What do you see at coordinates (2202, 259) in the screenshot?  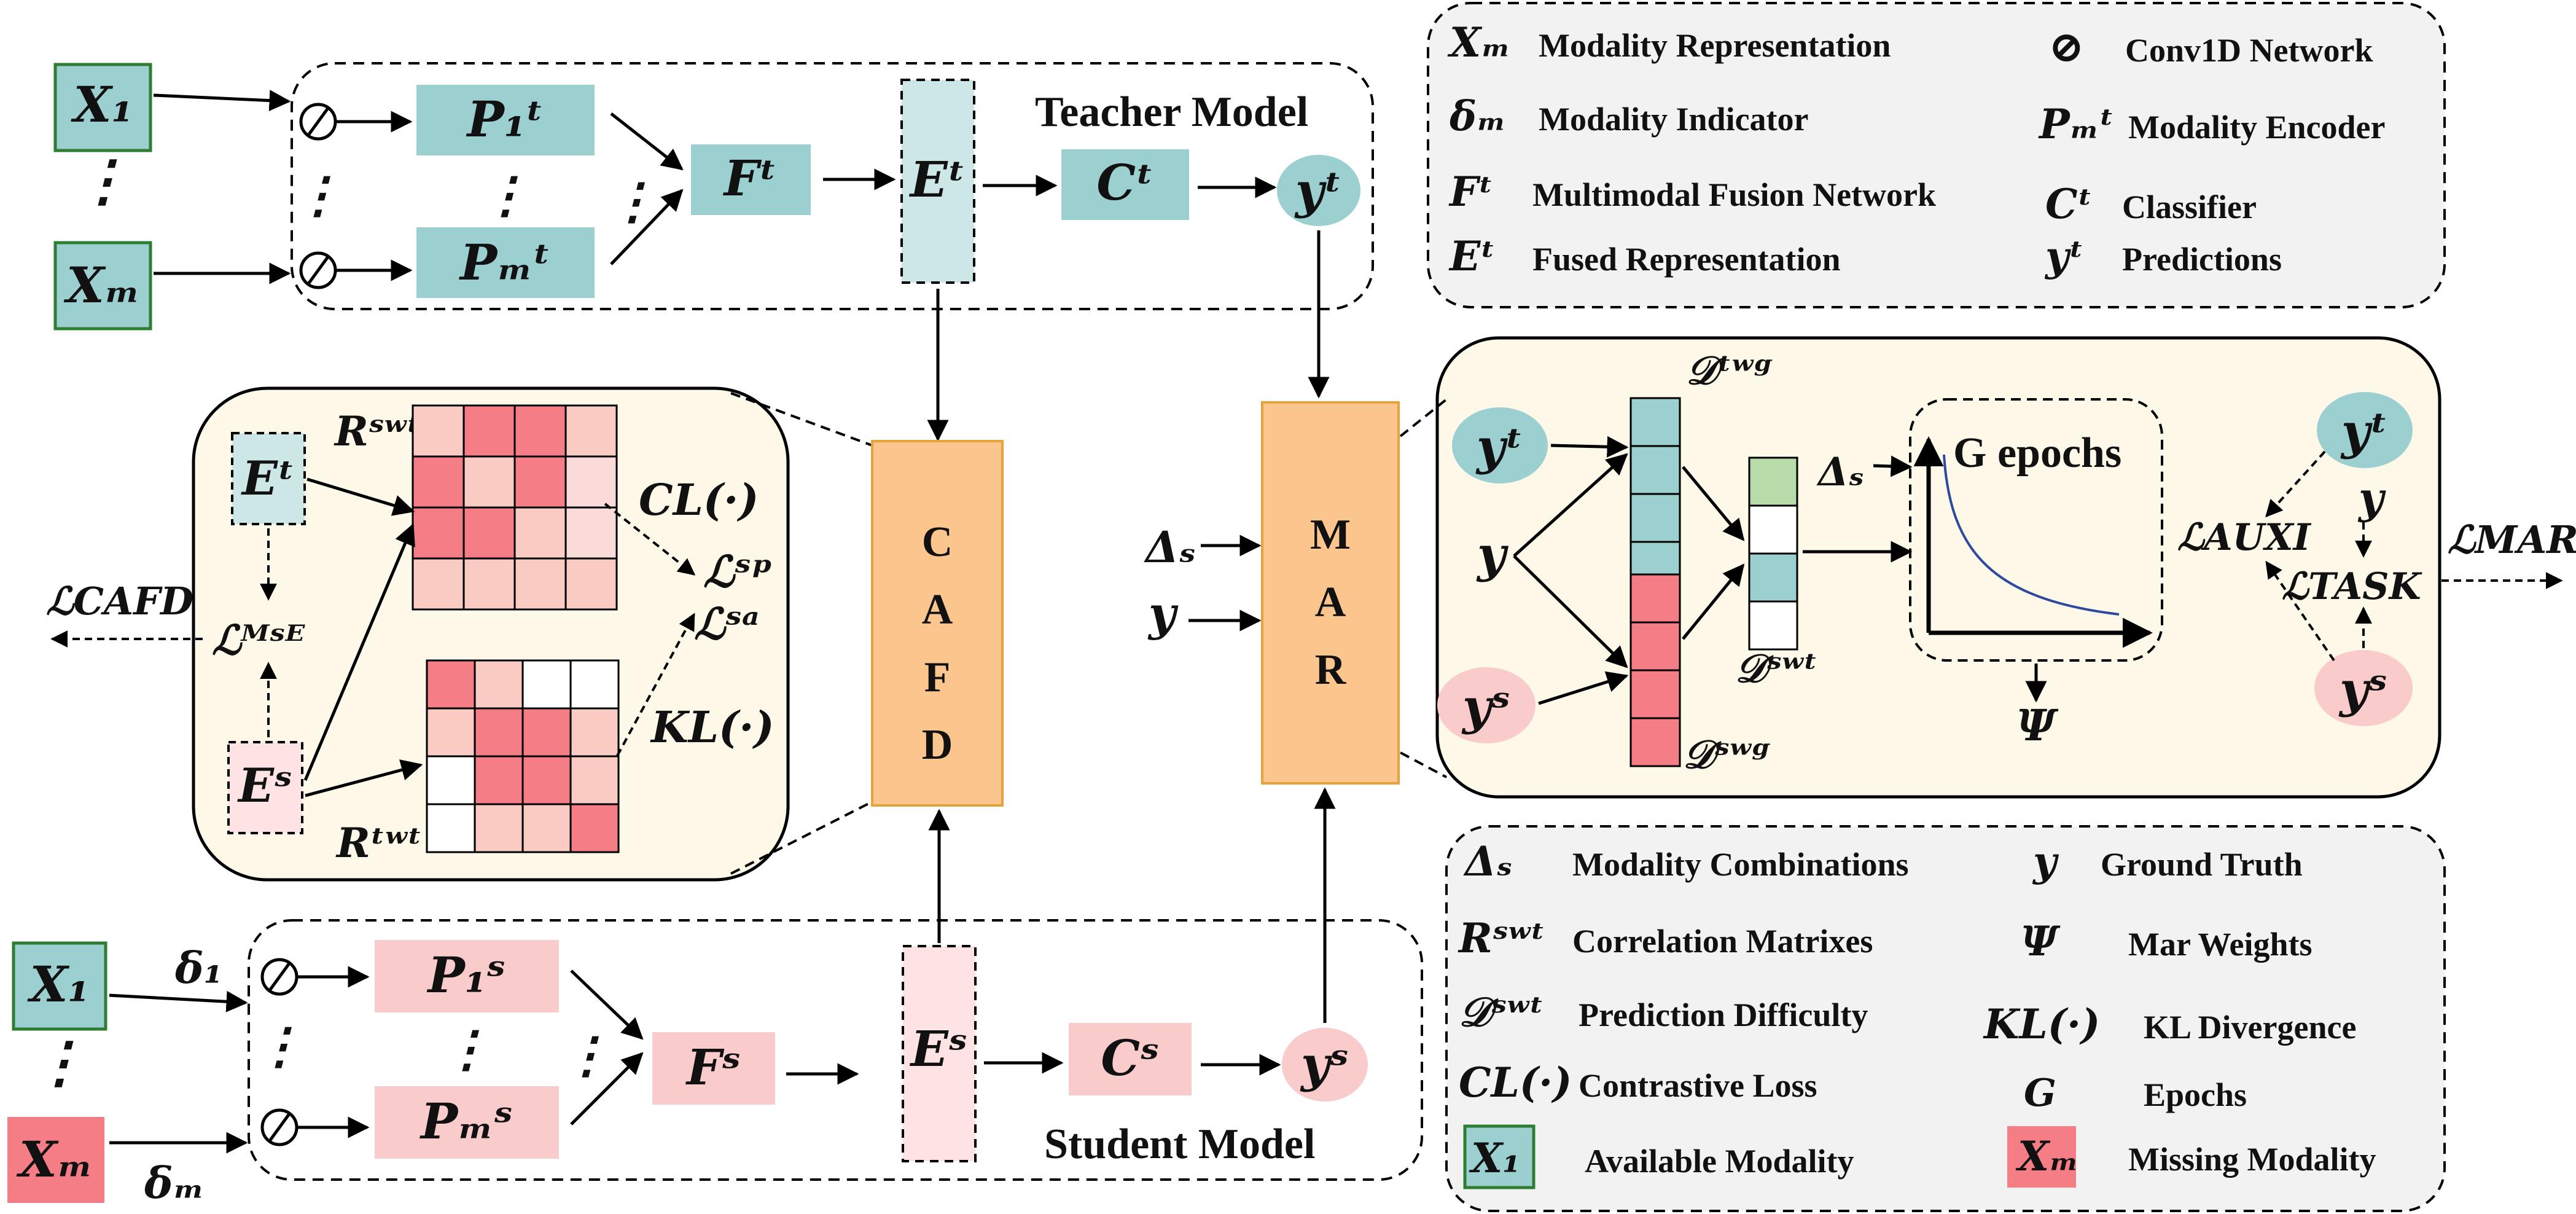 I see `legend-text: Predictions` at bounding box center [2202, 259].